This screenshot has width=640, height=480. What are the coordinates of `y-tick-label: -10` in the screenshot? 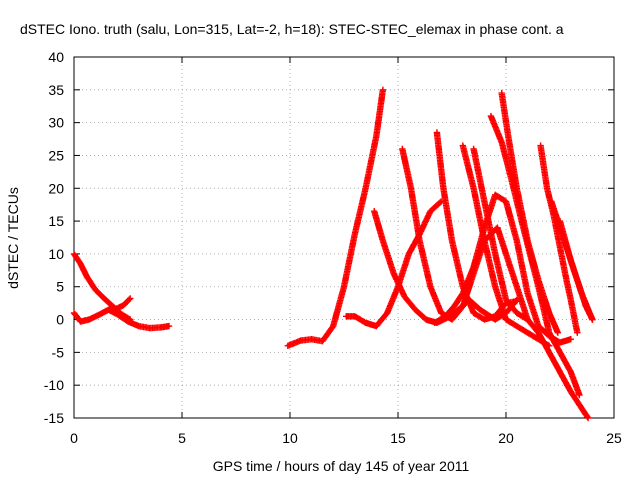 It's located at (54, 385).